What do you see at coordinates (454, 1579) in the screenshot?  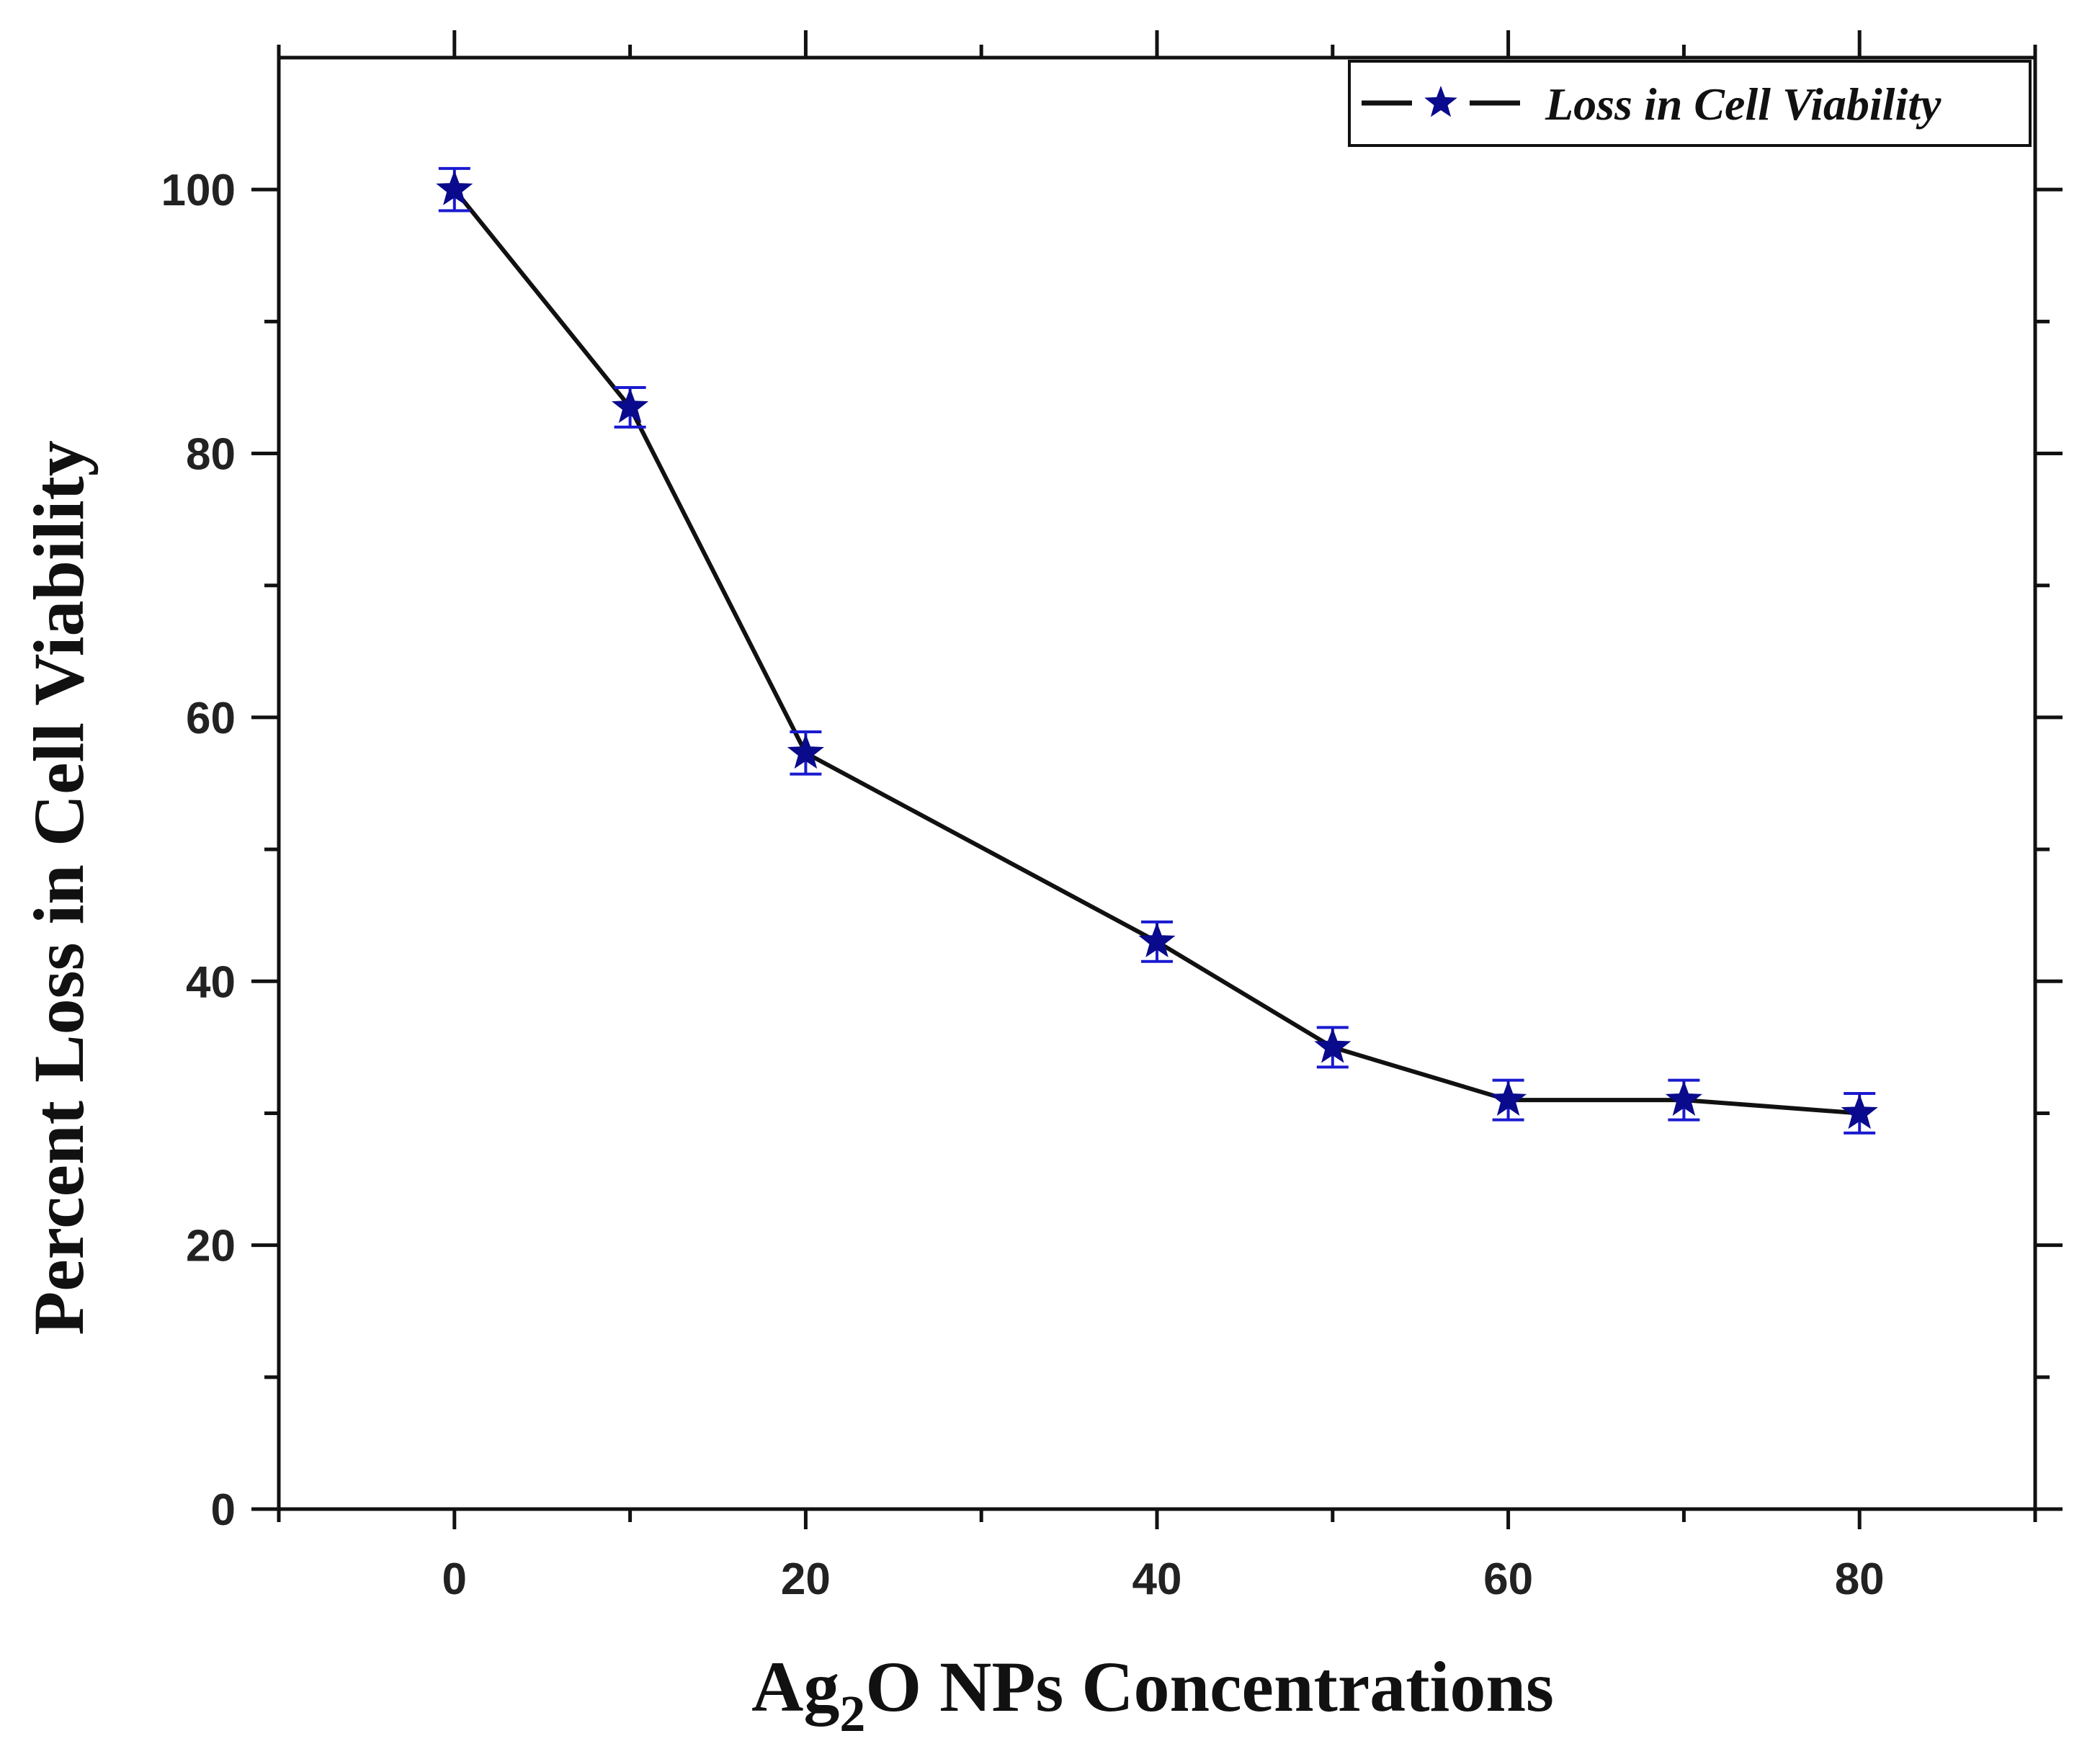 I see `x-tick-label: 0` at bounding box center [454, 1579].